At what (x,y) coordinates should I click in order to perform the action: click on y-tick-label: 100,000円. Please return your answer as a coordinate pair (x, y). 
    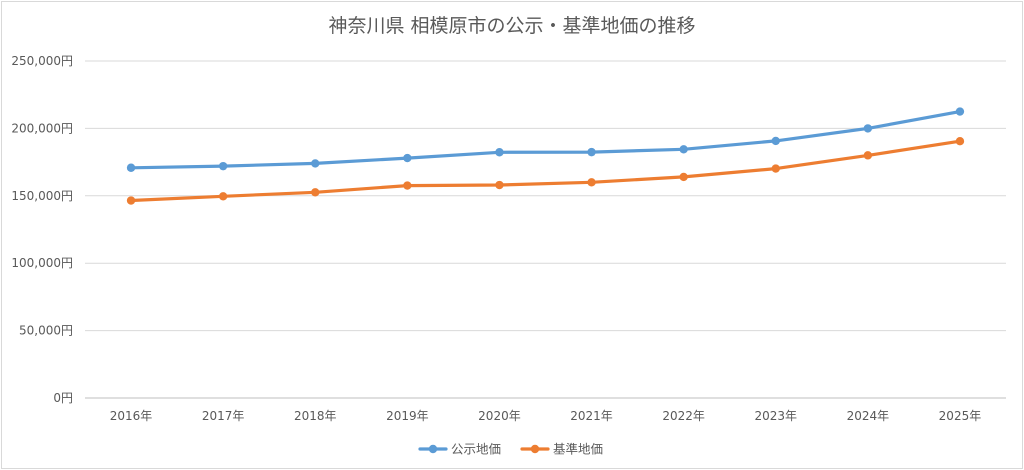
    Looking at the image, I should click on (42, 263).